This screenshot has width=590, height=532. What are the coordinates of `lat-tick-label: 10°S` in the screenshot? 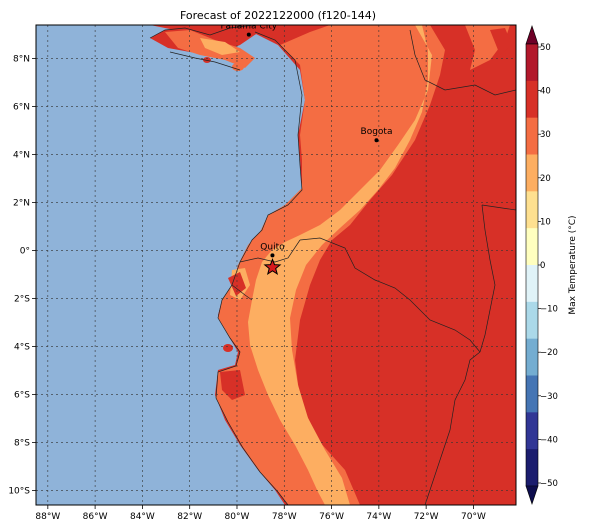 It's located at (19, 492).